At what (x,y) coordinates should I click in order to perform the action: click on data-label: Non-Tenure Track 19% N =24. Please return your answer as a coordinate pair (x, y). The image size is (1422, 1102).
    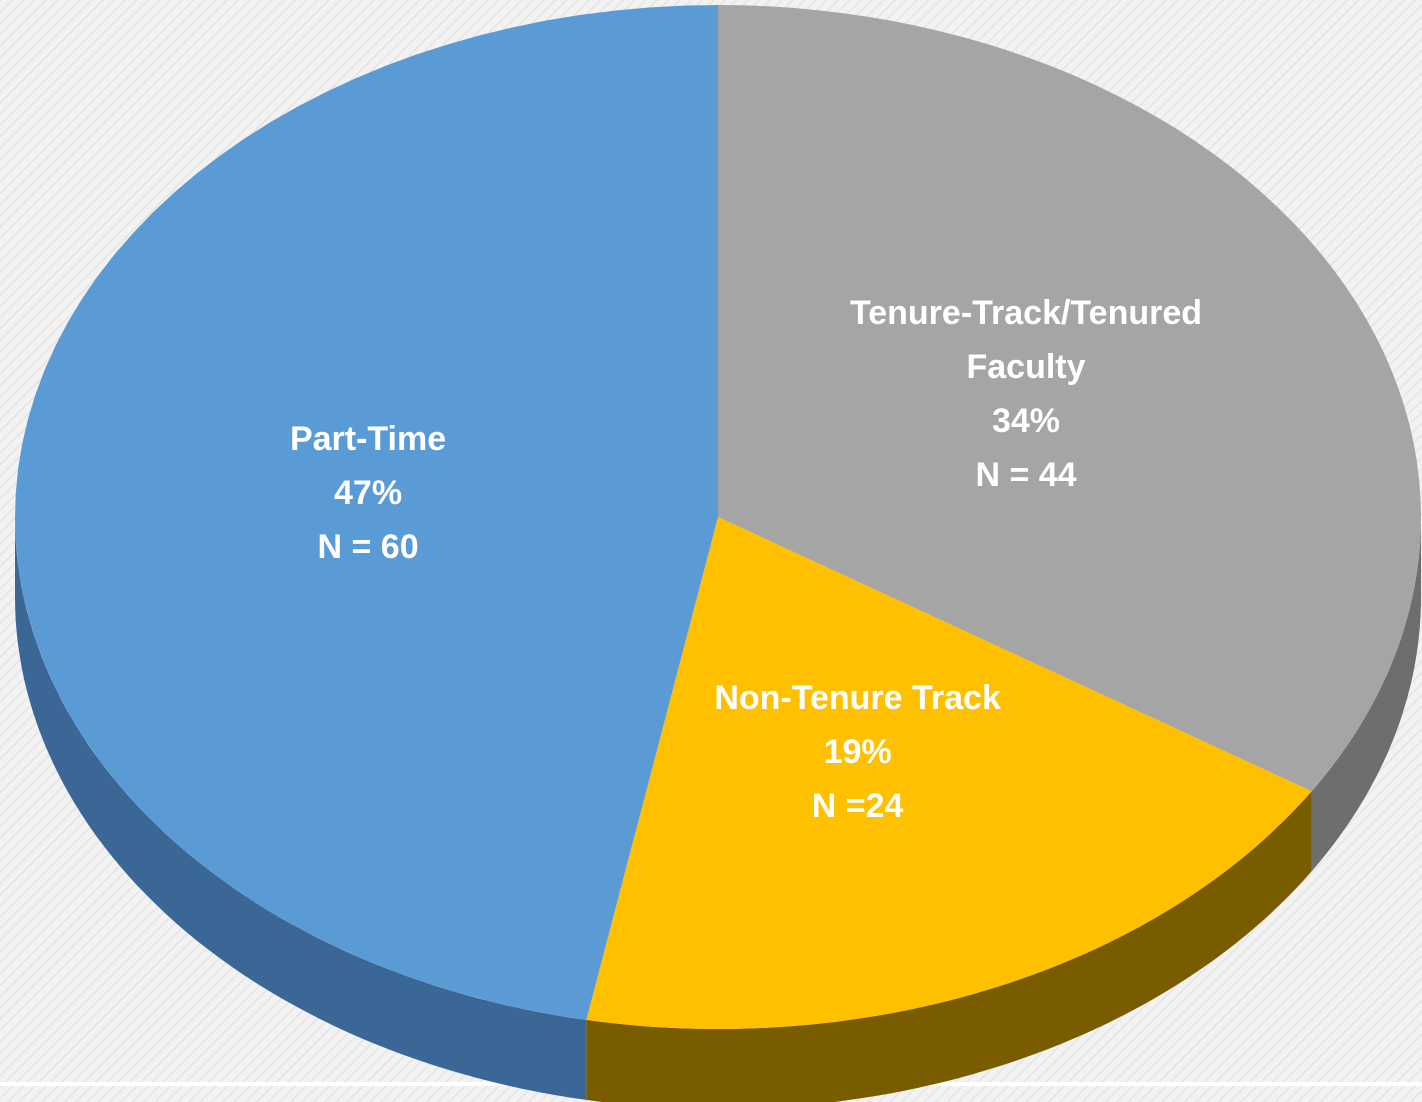
    Looking at the image, I should click on (858, 752).